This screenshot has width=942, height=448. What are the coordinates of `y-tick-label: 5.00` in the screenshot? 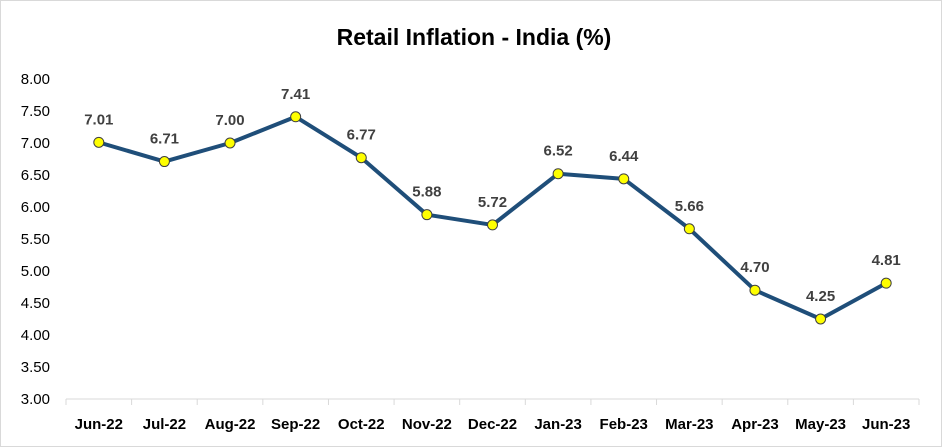 It's located at (35, 271).